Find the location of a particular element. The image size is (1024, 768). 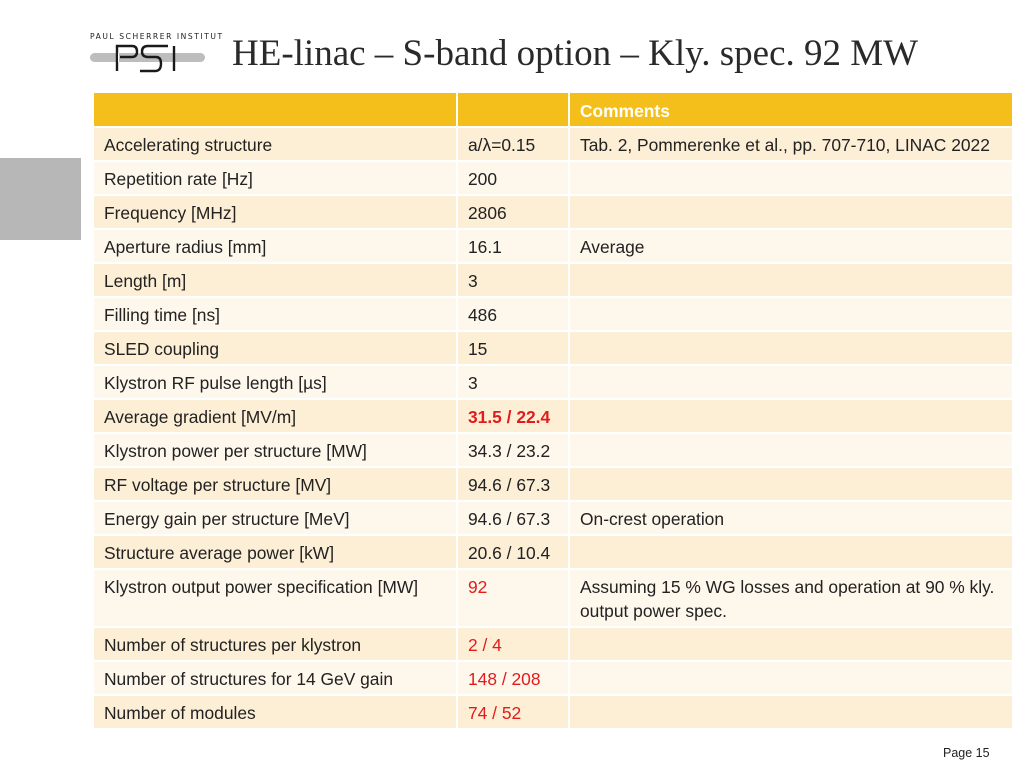

value-cell: 16.1 is located at coordinates (513, 246).